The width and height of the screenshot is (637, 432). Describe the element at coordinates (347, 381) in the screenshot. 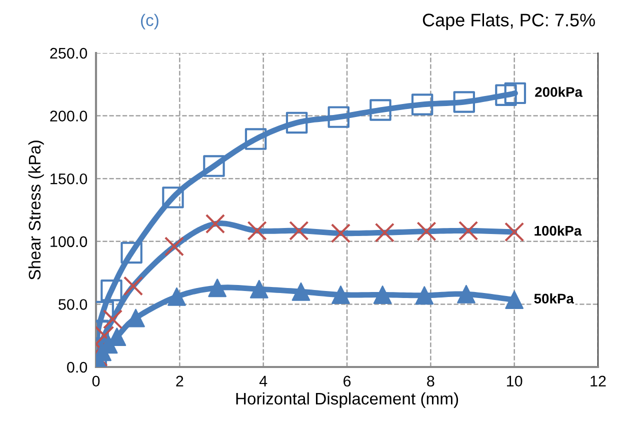

I see `x-tick-label: 6` at that location.